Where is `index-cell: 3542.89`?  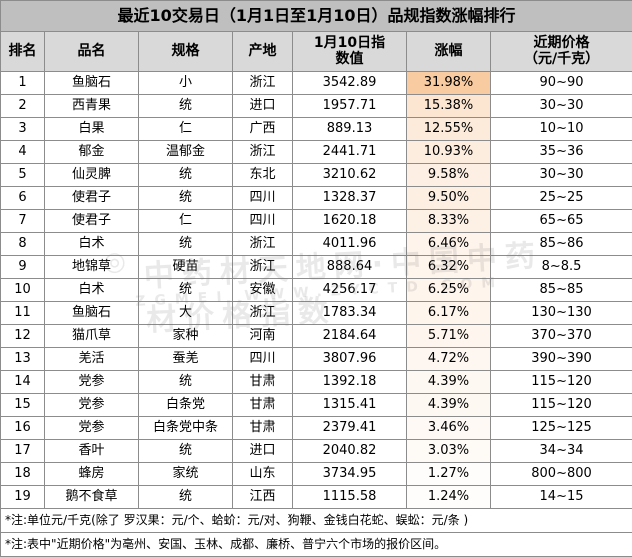
index-cell: 3542.89 is located at coordinates (350, 83).